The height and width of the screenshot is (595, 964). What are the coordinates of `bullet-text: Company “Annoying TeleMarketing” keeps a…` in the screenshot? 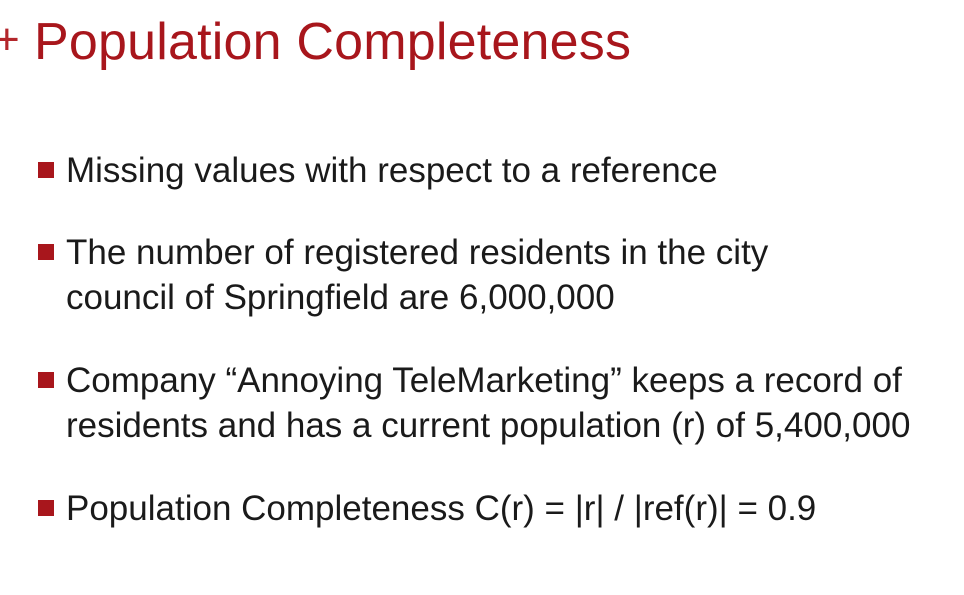 It's located at (488, 403).